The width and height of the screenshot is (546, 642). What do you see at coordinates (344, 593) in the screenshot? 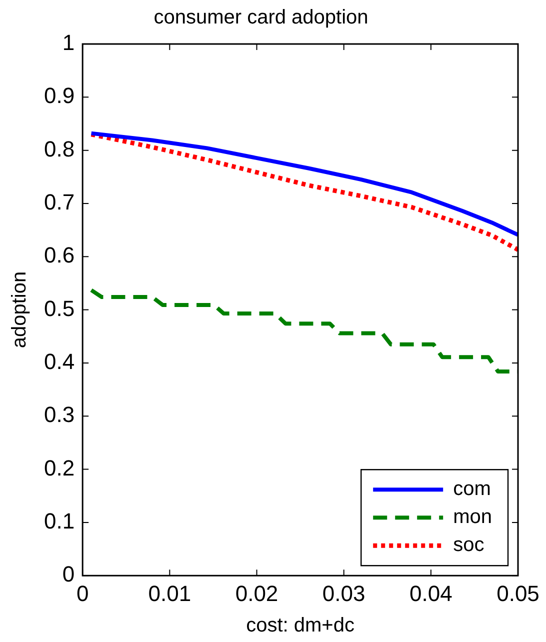
I see `x-tick-label: 0.03` at bounding box center [344, 593].